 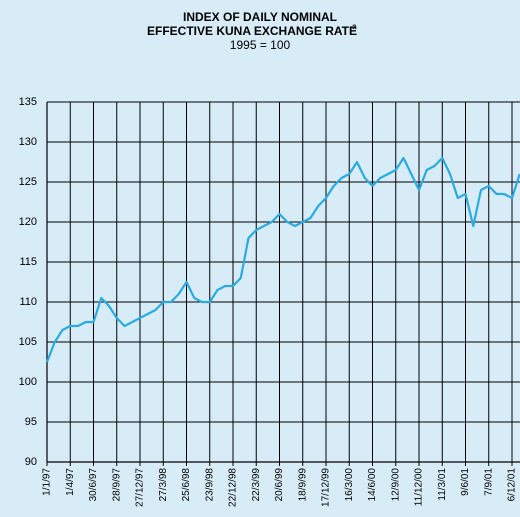 What do you see at coordinates (186, 485) in the screenshot?
I see `x-tick-label: 25/6/98` at bounding box center [186, 485].